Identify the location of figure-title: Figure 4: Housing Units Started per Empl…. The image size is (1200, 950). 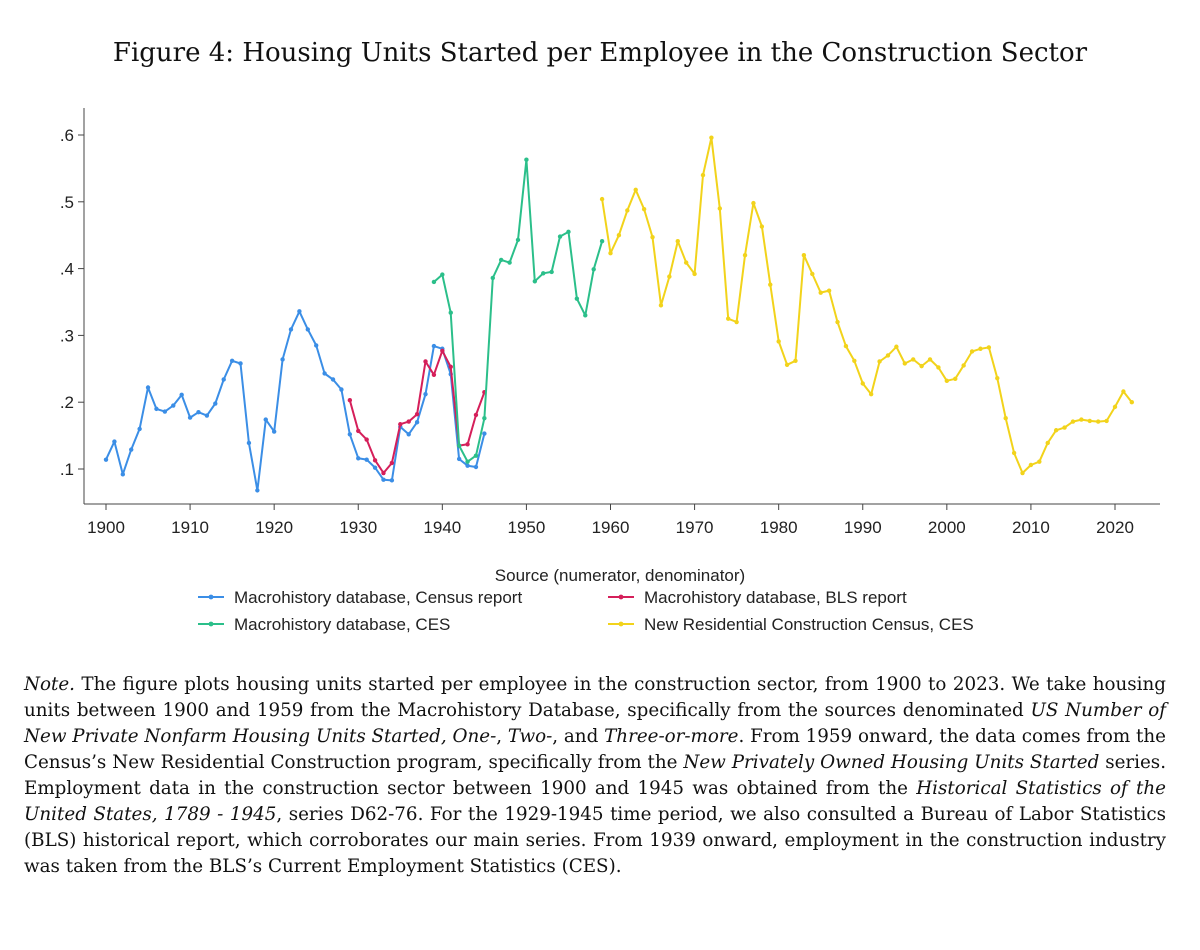
(600, 53).